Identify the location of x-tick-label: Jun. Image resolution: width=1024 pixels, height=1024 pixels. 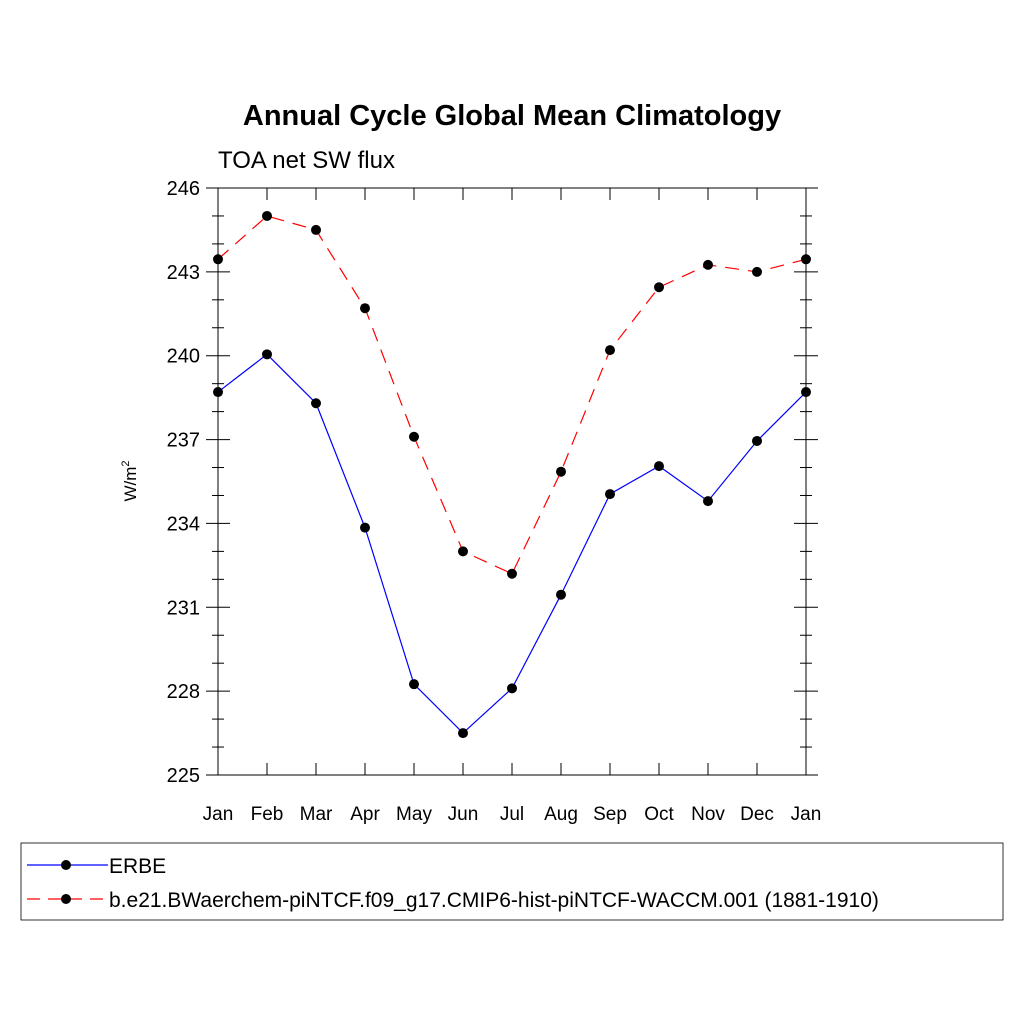
(463, 814).